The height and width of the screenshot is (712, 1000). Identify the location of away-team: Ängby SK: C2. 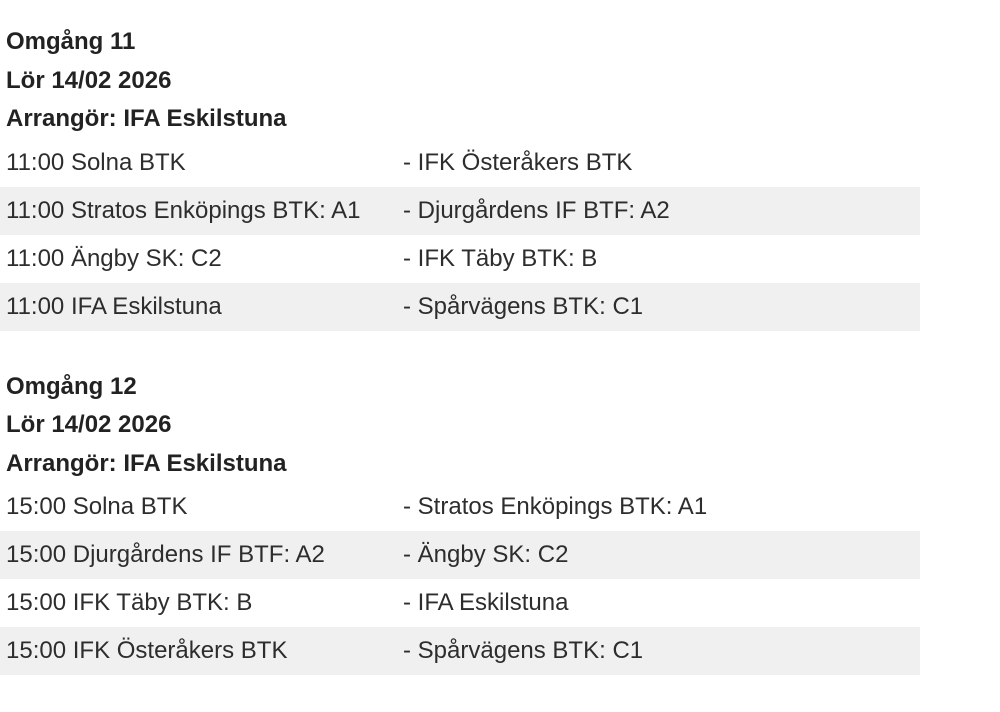
(493, 554).